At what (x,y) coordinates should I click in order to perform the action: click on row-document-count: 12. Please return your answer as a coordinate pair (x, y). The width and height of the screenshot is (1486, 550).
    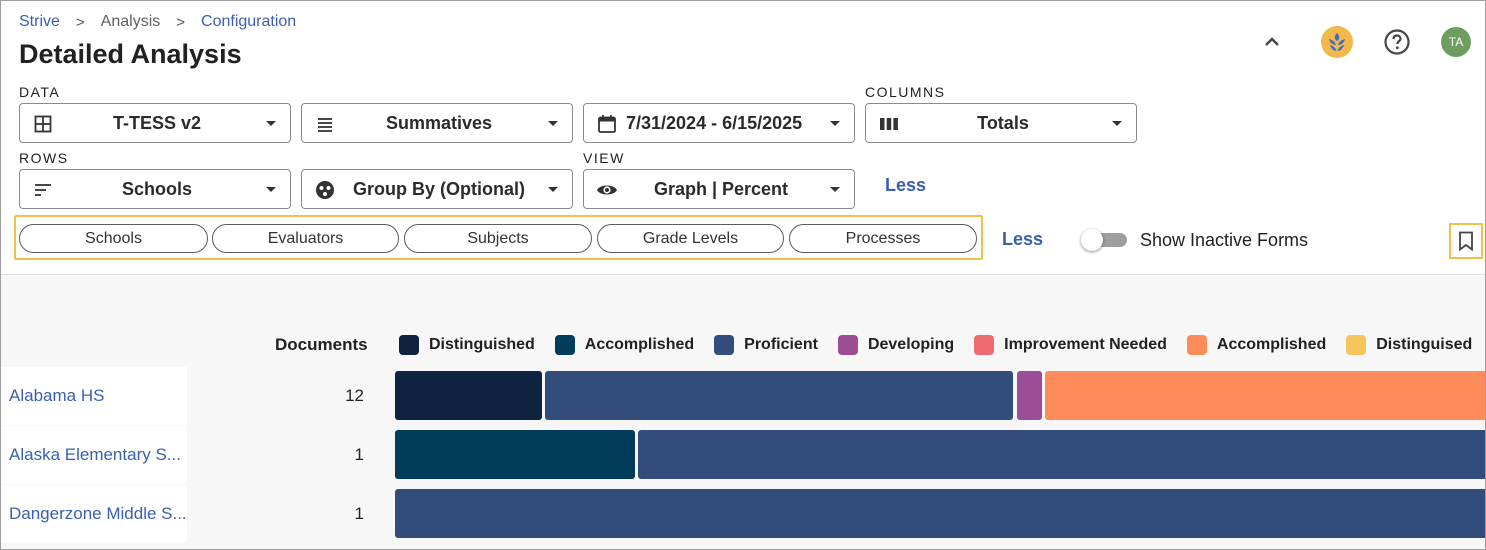
    Looking at the image, I should click on (354, 395).